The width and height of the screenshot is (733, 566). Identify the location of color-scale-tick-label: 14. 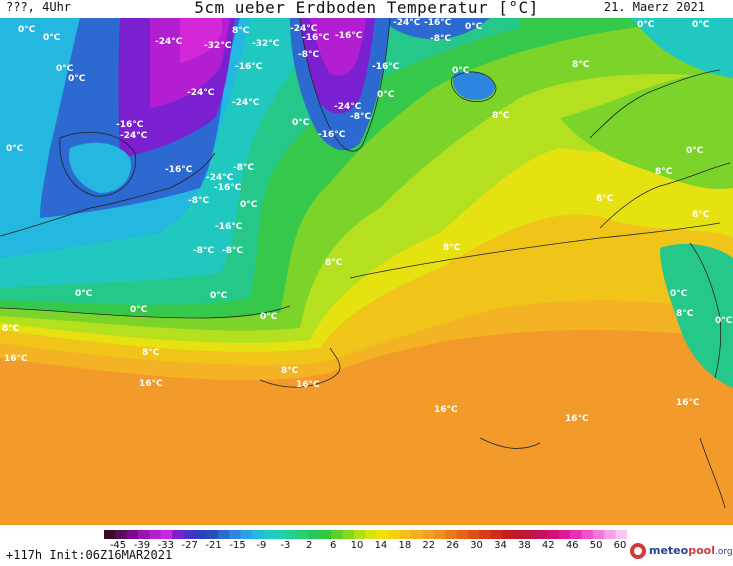
(381, 545).